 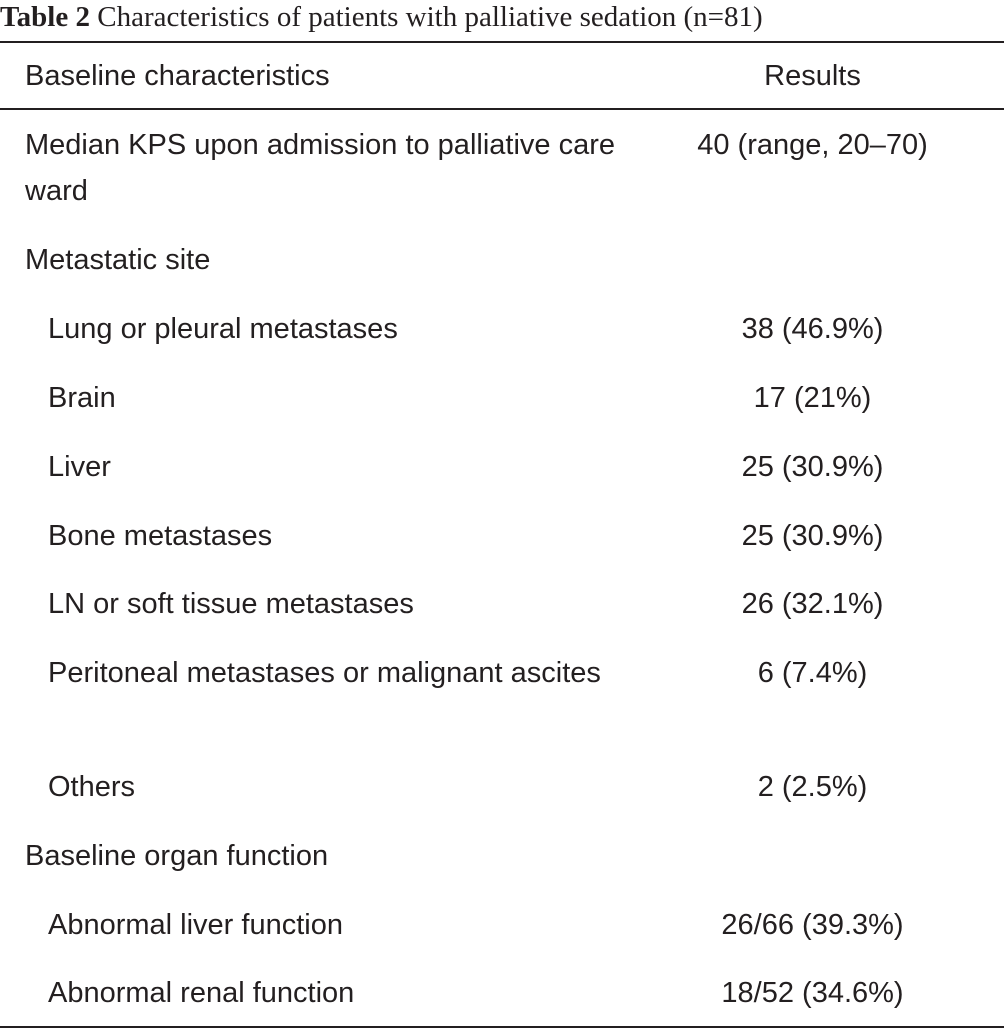 What do you see at coordinates (502, 1027) in the screenshot?
I see `bottom-rule` at bounding box center [502, 1027].